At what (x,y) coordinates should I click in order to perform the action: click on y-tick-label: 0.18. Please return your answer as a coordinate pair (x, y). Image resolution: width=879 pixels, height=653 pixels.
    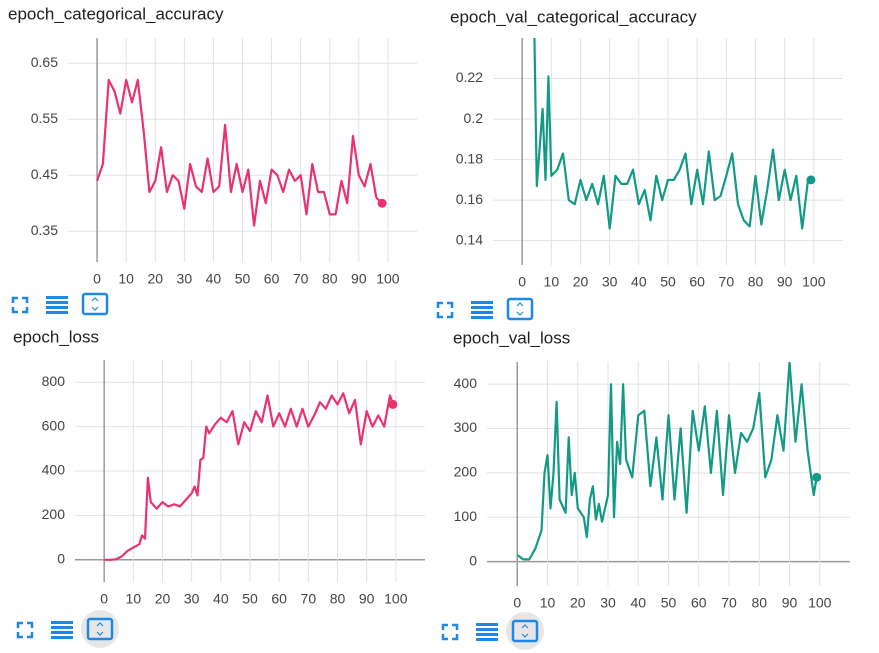
    Looking at the image, I should click on (469, 158).